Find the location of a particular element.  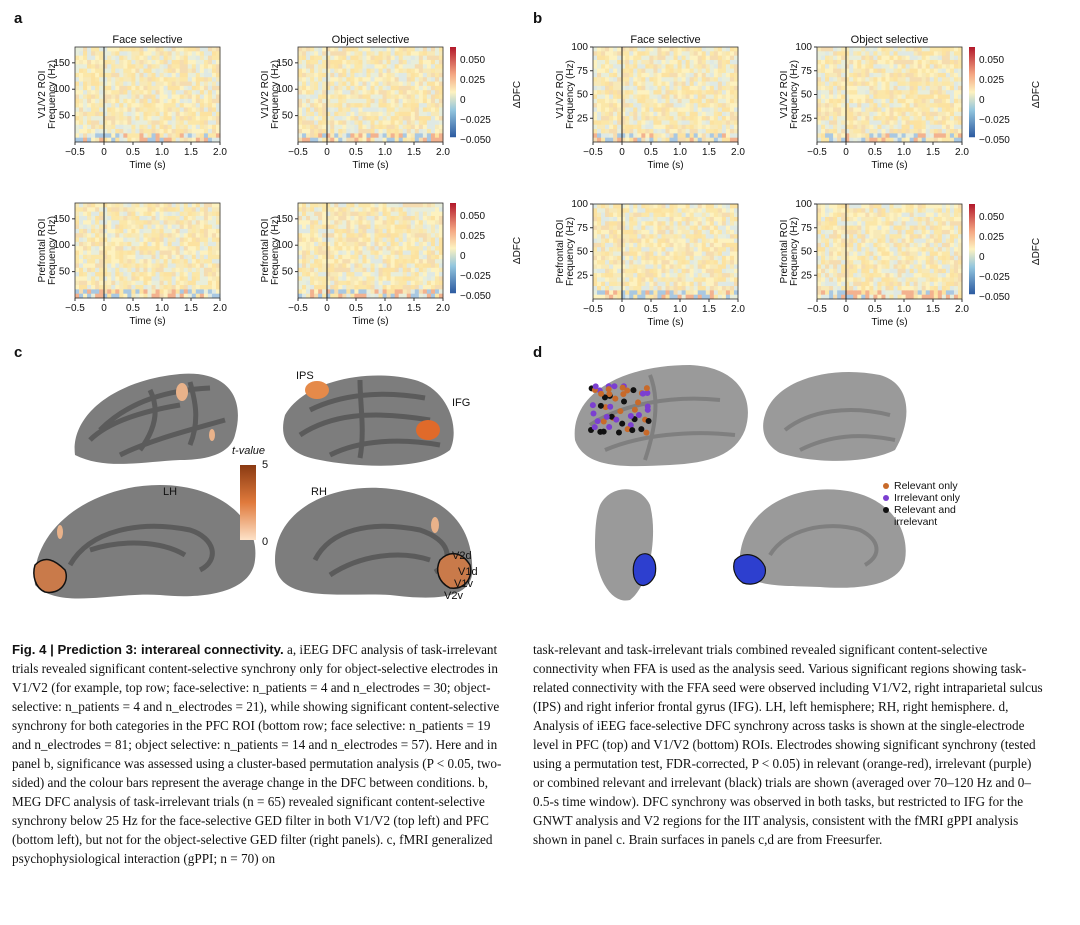

colorbar-tick-label: 0 is located at coordinates (463, 256).